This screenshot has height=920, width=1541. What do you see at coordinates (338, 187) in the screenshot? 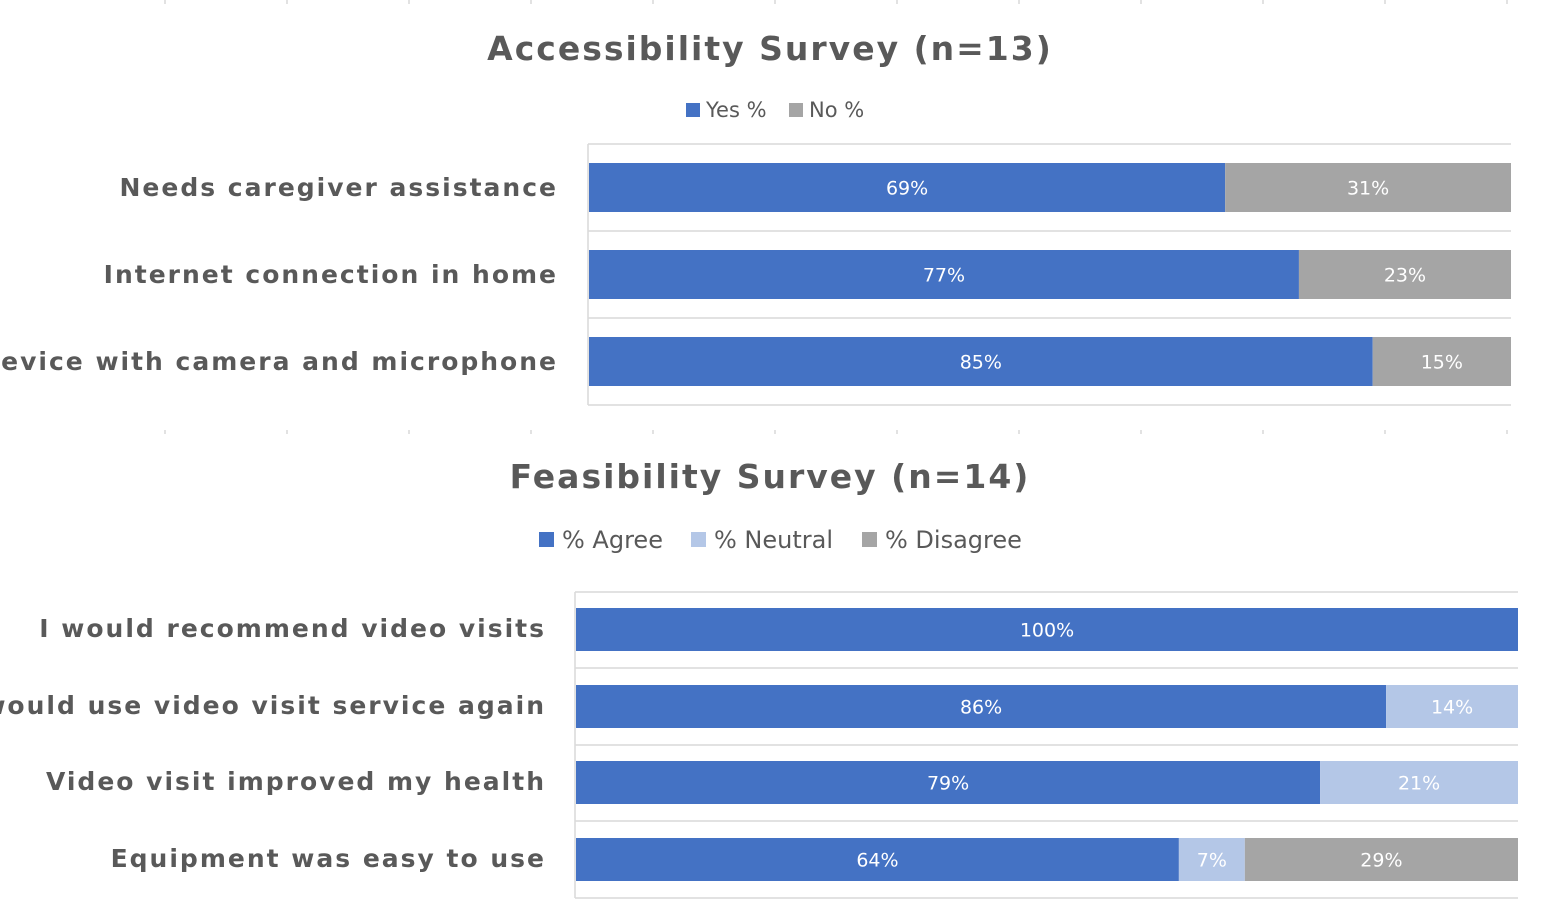
I see `category-label: Needs caregiver assistance` at bounding box center [338, 187].